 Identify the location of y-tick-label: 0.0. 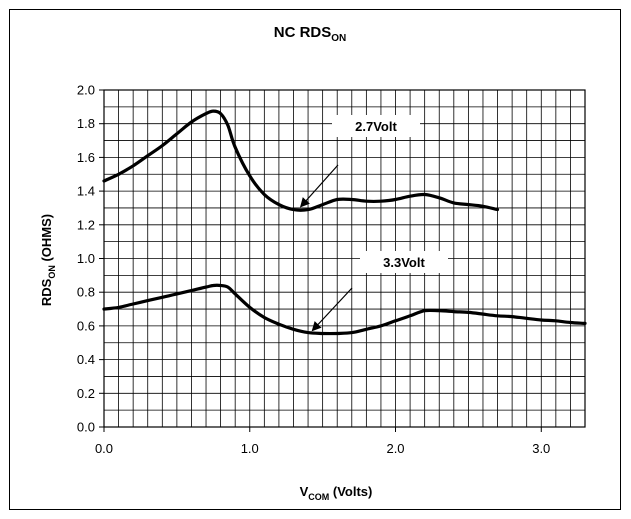
(86, 427).